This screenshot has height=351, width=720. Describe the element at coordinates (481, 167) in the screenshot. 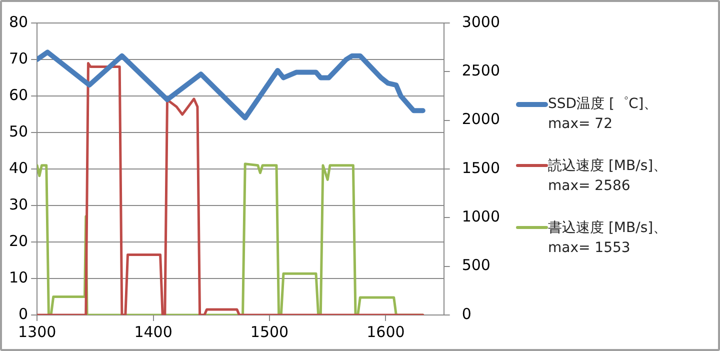

I see `y2-tick-label: 1500` at that location.